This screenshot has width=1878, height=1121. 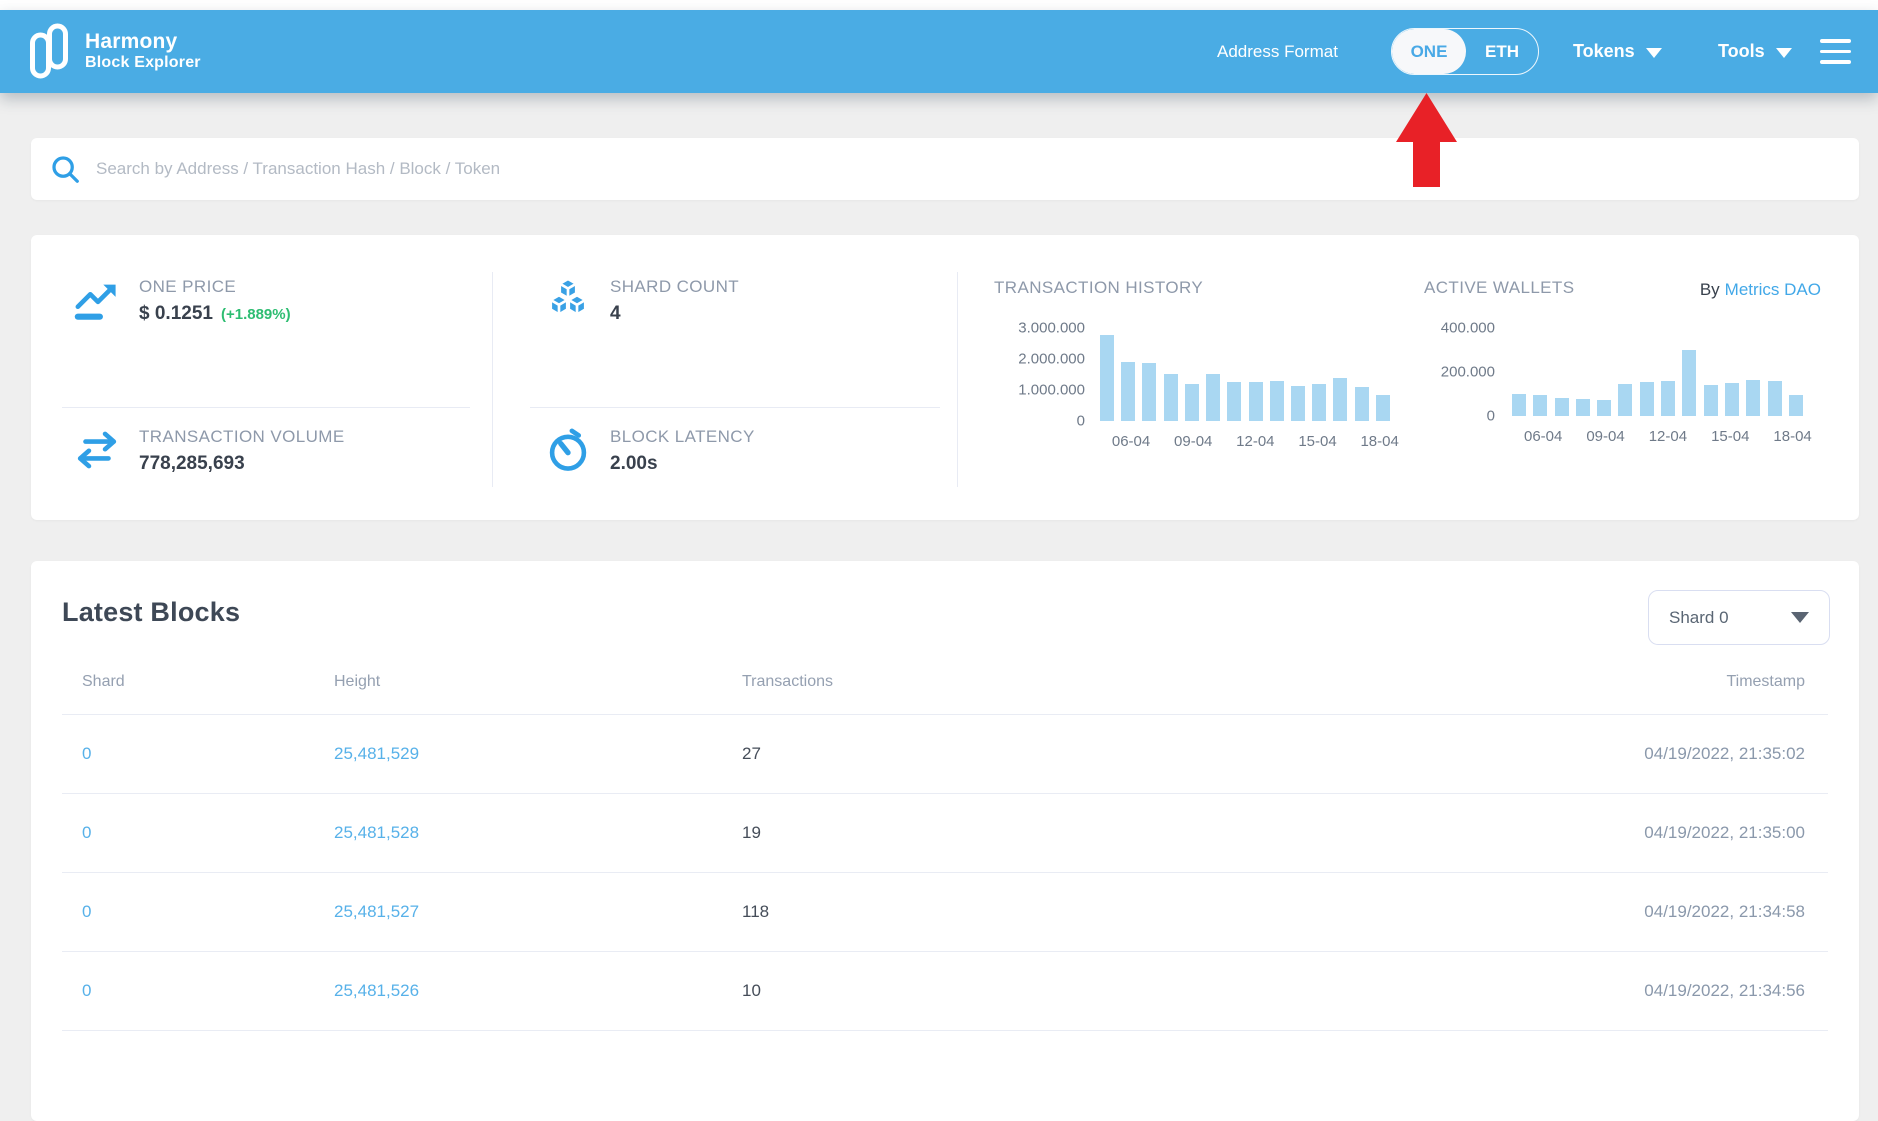 What do you see at coordinates (49, 51) in the screenshot?
I see `harmony-logo-icon` at bounding box center [49, 51].